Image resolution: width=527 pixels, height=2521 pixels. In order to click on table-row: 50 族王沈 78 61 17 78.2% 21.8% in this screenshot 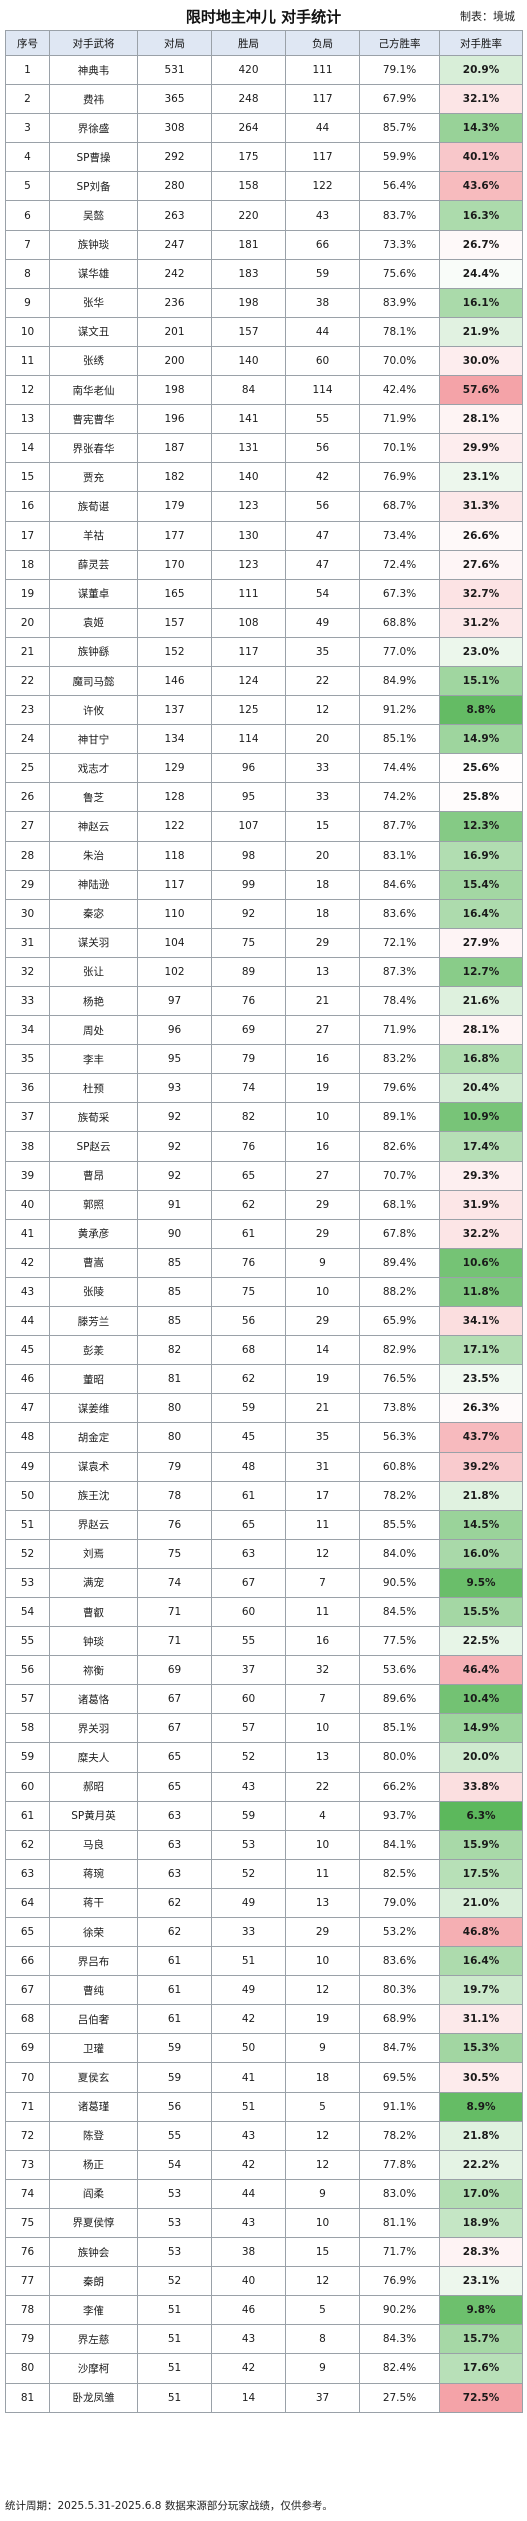, I will do `click(264, 1495)`.